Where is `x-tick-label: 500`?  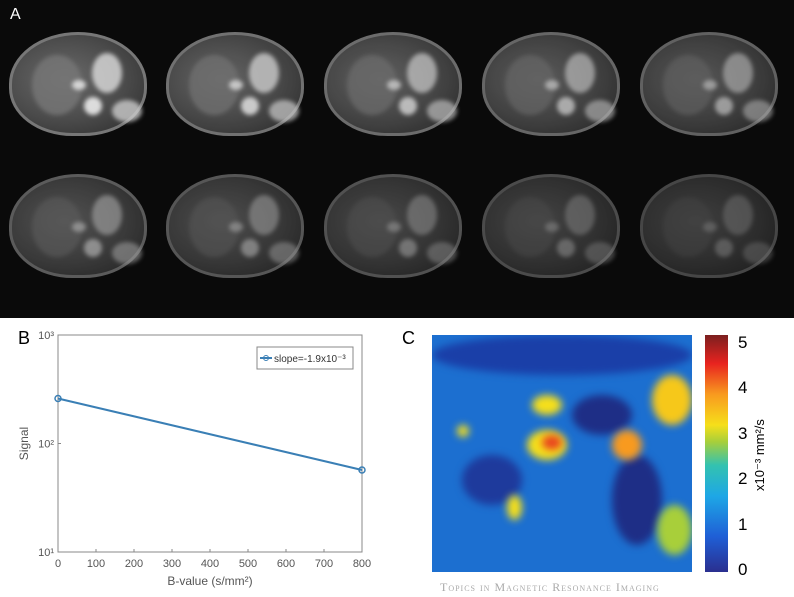 x-tick-label: 500 is located at coordinates (248, 564).